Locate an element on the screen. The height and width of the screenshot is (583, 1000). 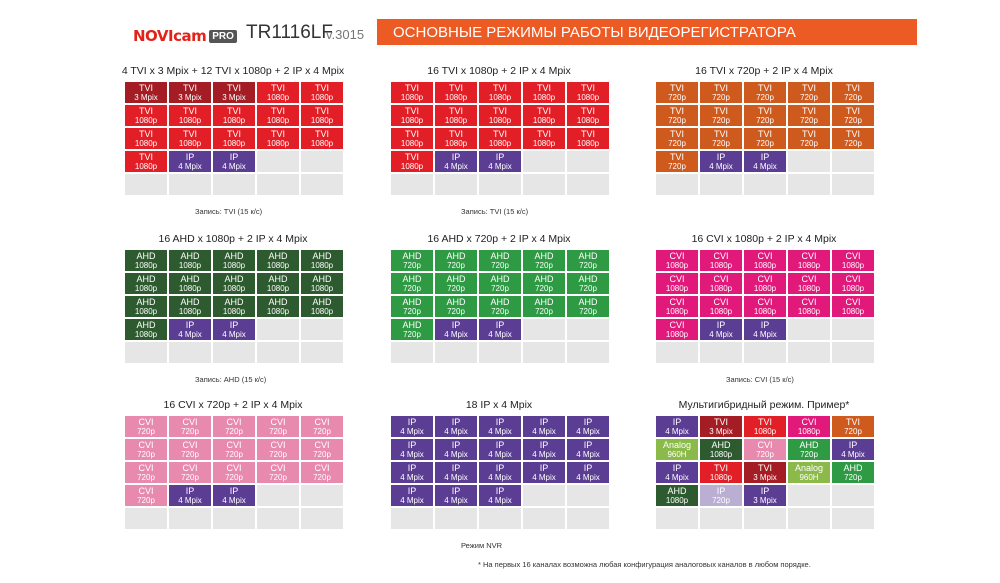
panel-caption: Запись: TVI (15 к/с) is located at coordinates (229, 211).